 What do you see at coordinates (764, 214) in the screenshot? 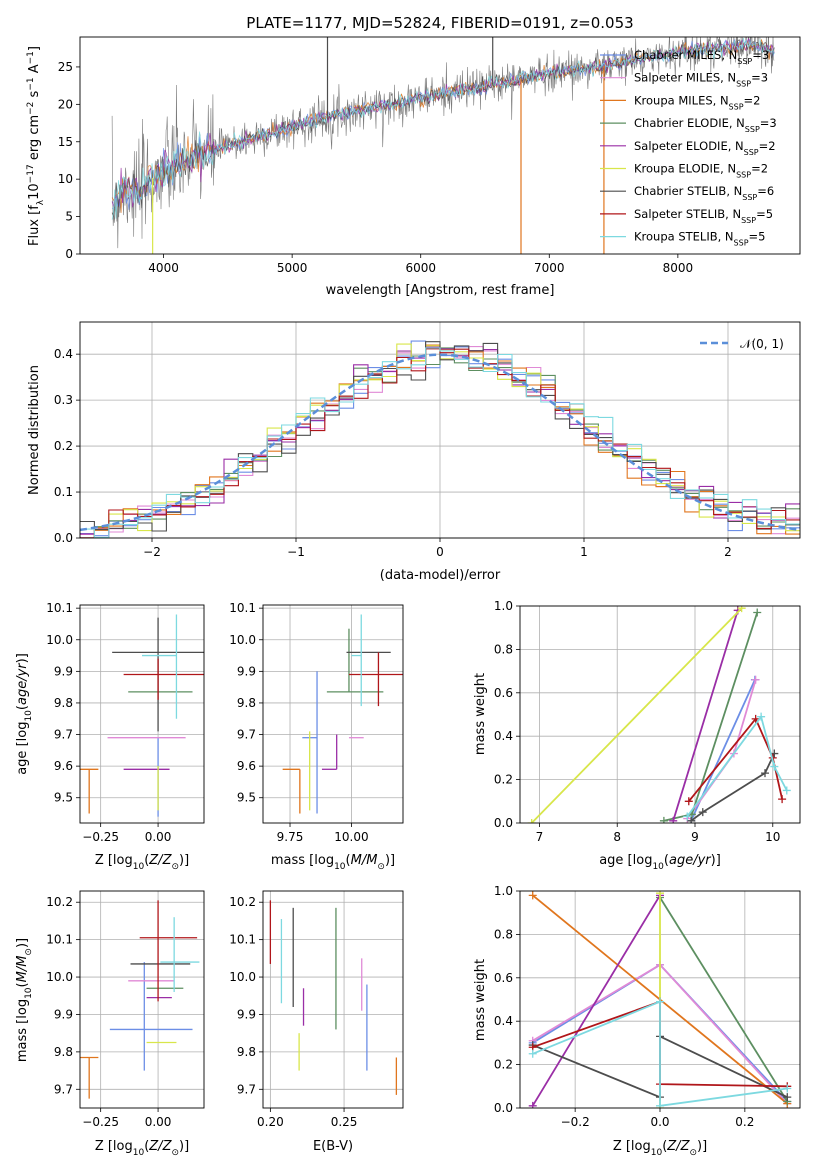
I see `legend-suffix: =5` at bounding box center [764, 214].